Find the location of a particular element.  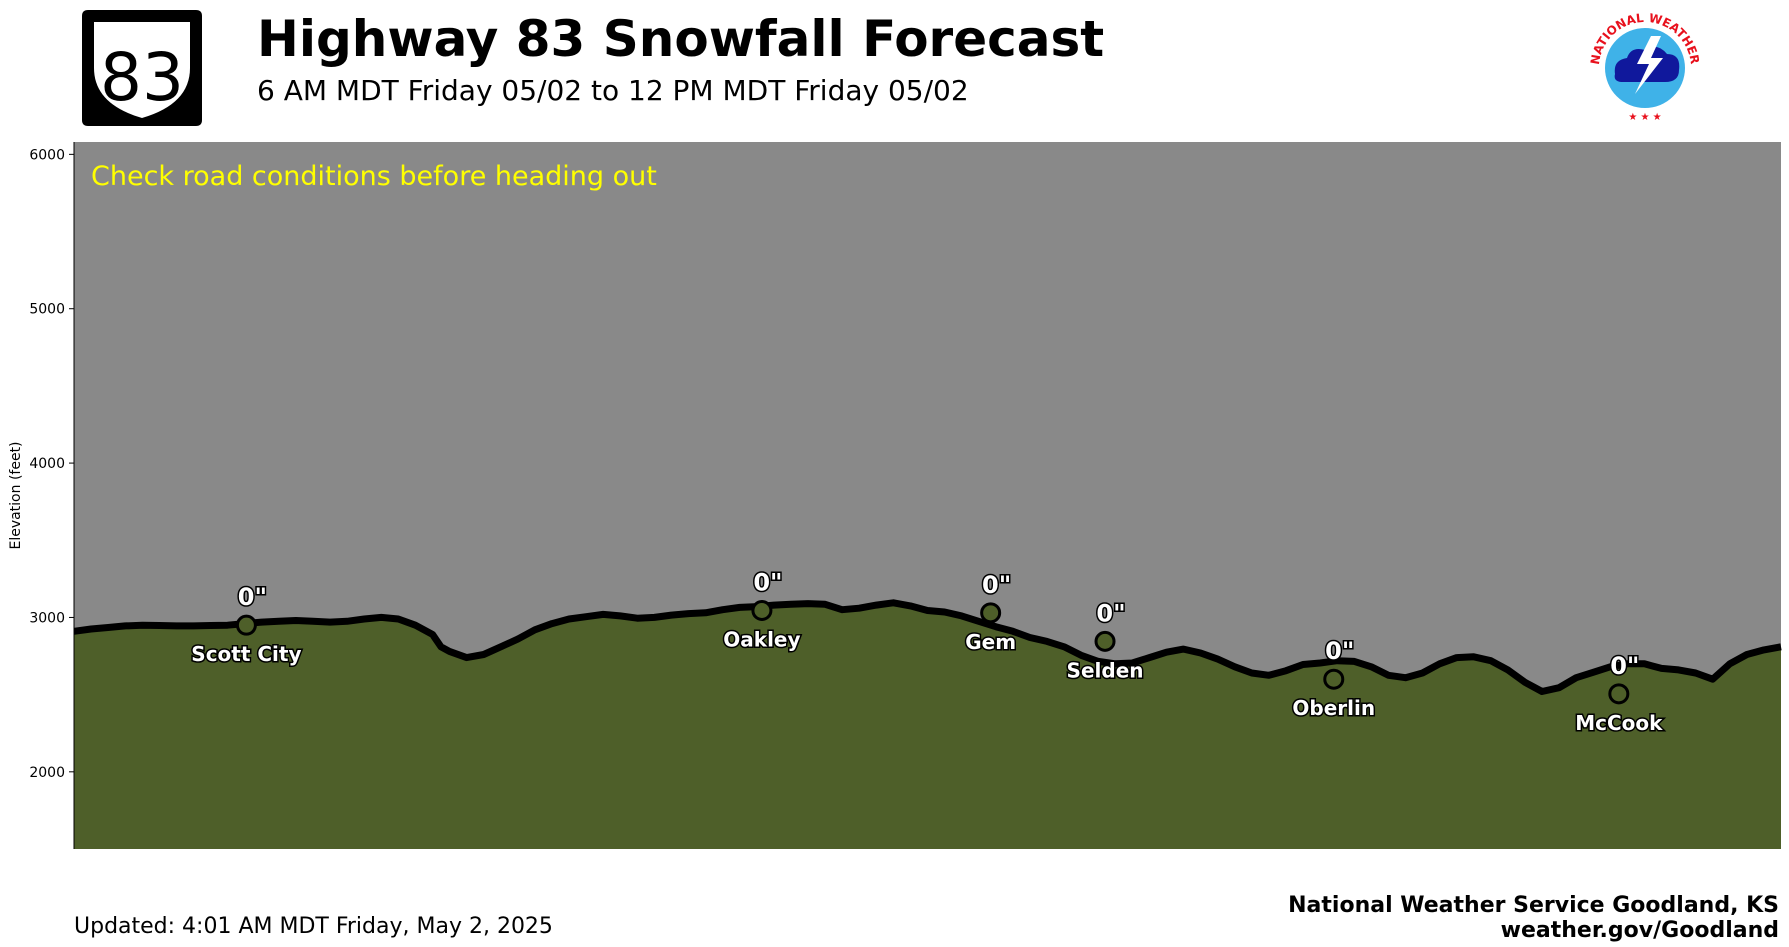

route-number: 83 is located at coordinates (142, 77).